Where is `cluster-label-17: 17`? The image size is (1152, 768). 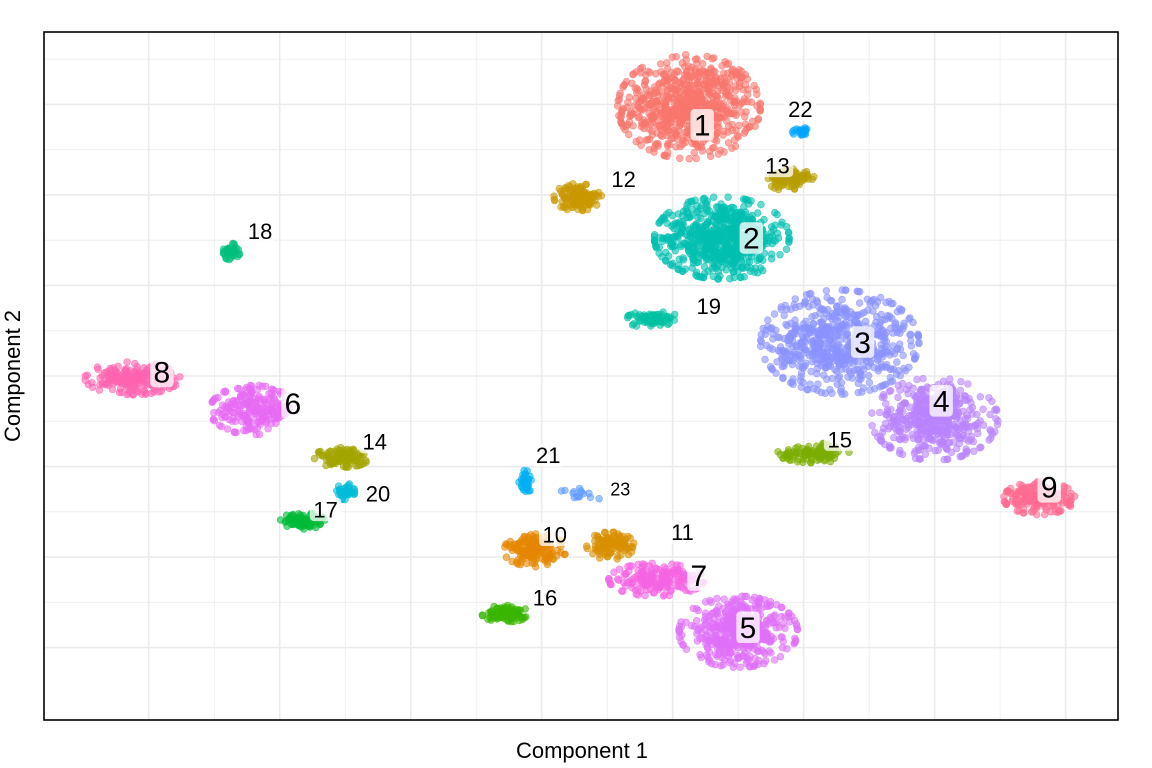
cluster-label-17: 17 is located at coordinates (325, 509).